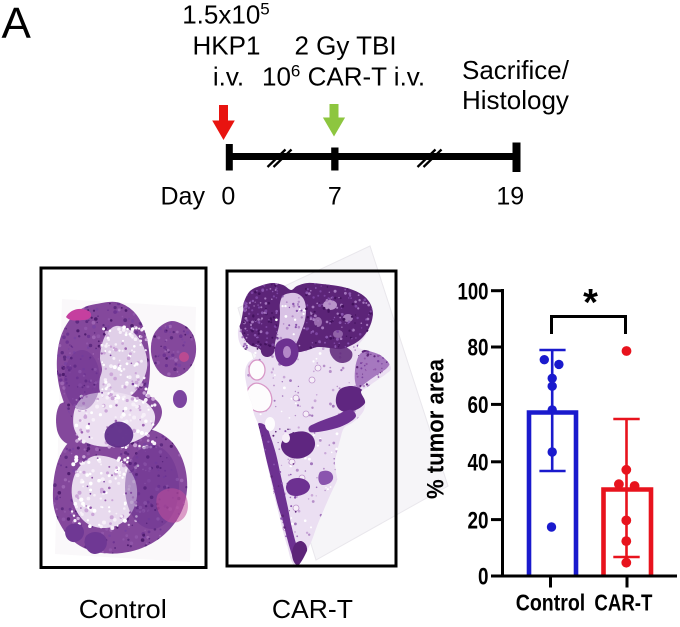  What do you see at coordinates (473, 291) in the screenshot?
I see `svg-text: 100` at bounding box center [473, 291].